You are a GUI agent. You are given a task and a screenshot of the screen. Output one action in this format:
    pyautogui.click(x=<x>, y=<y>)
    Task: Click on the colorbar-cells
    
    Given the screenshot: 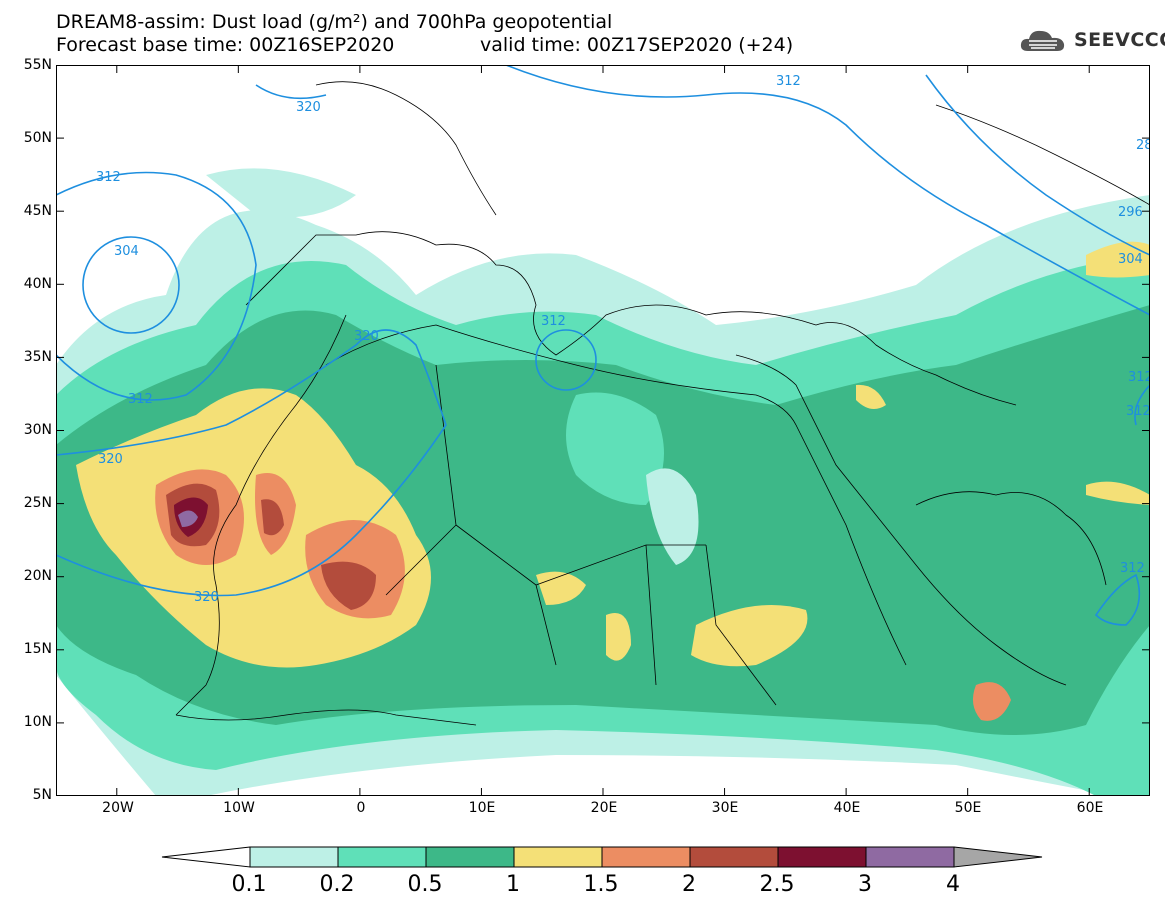 What is the action you would take?
    pyautogui.click(x=602, y=857)
    